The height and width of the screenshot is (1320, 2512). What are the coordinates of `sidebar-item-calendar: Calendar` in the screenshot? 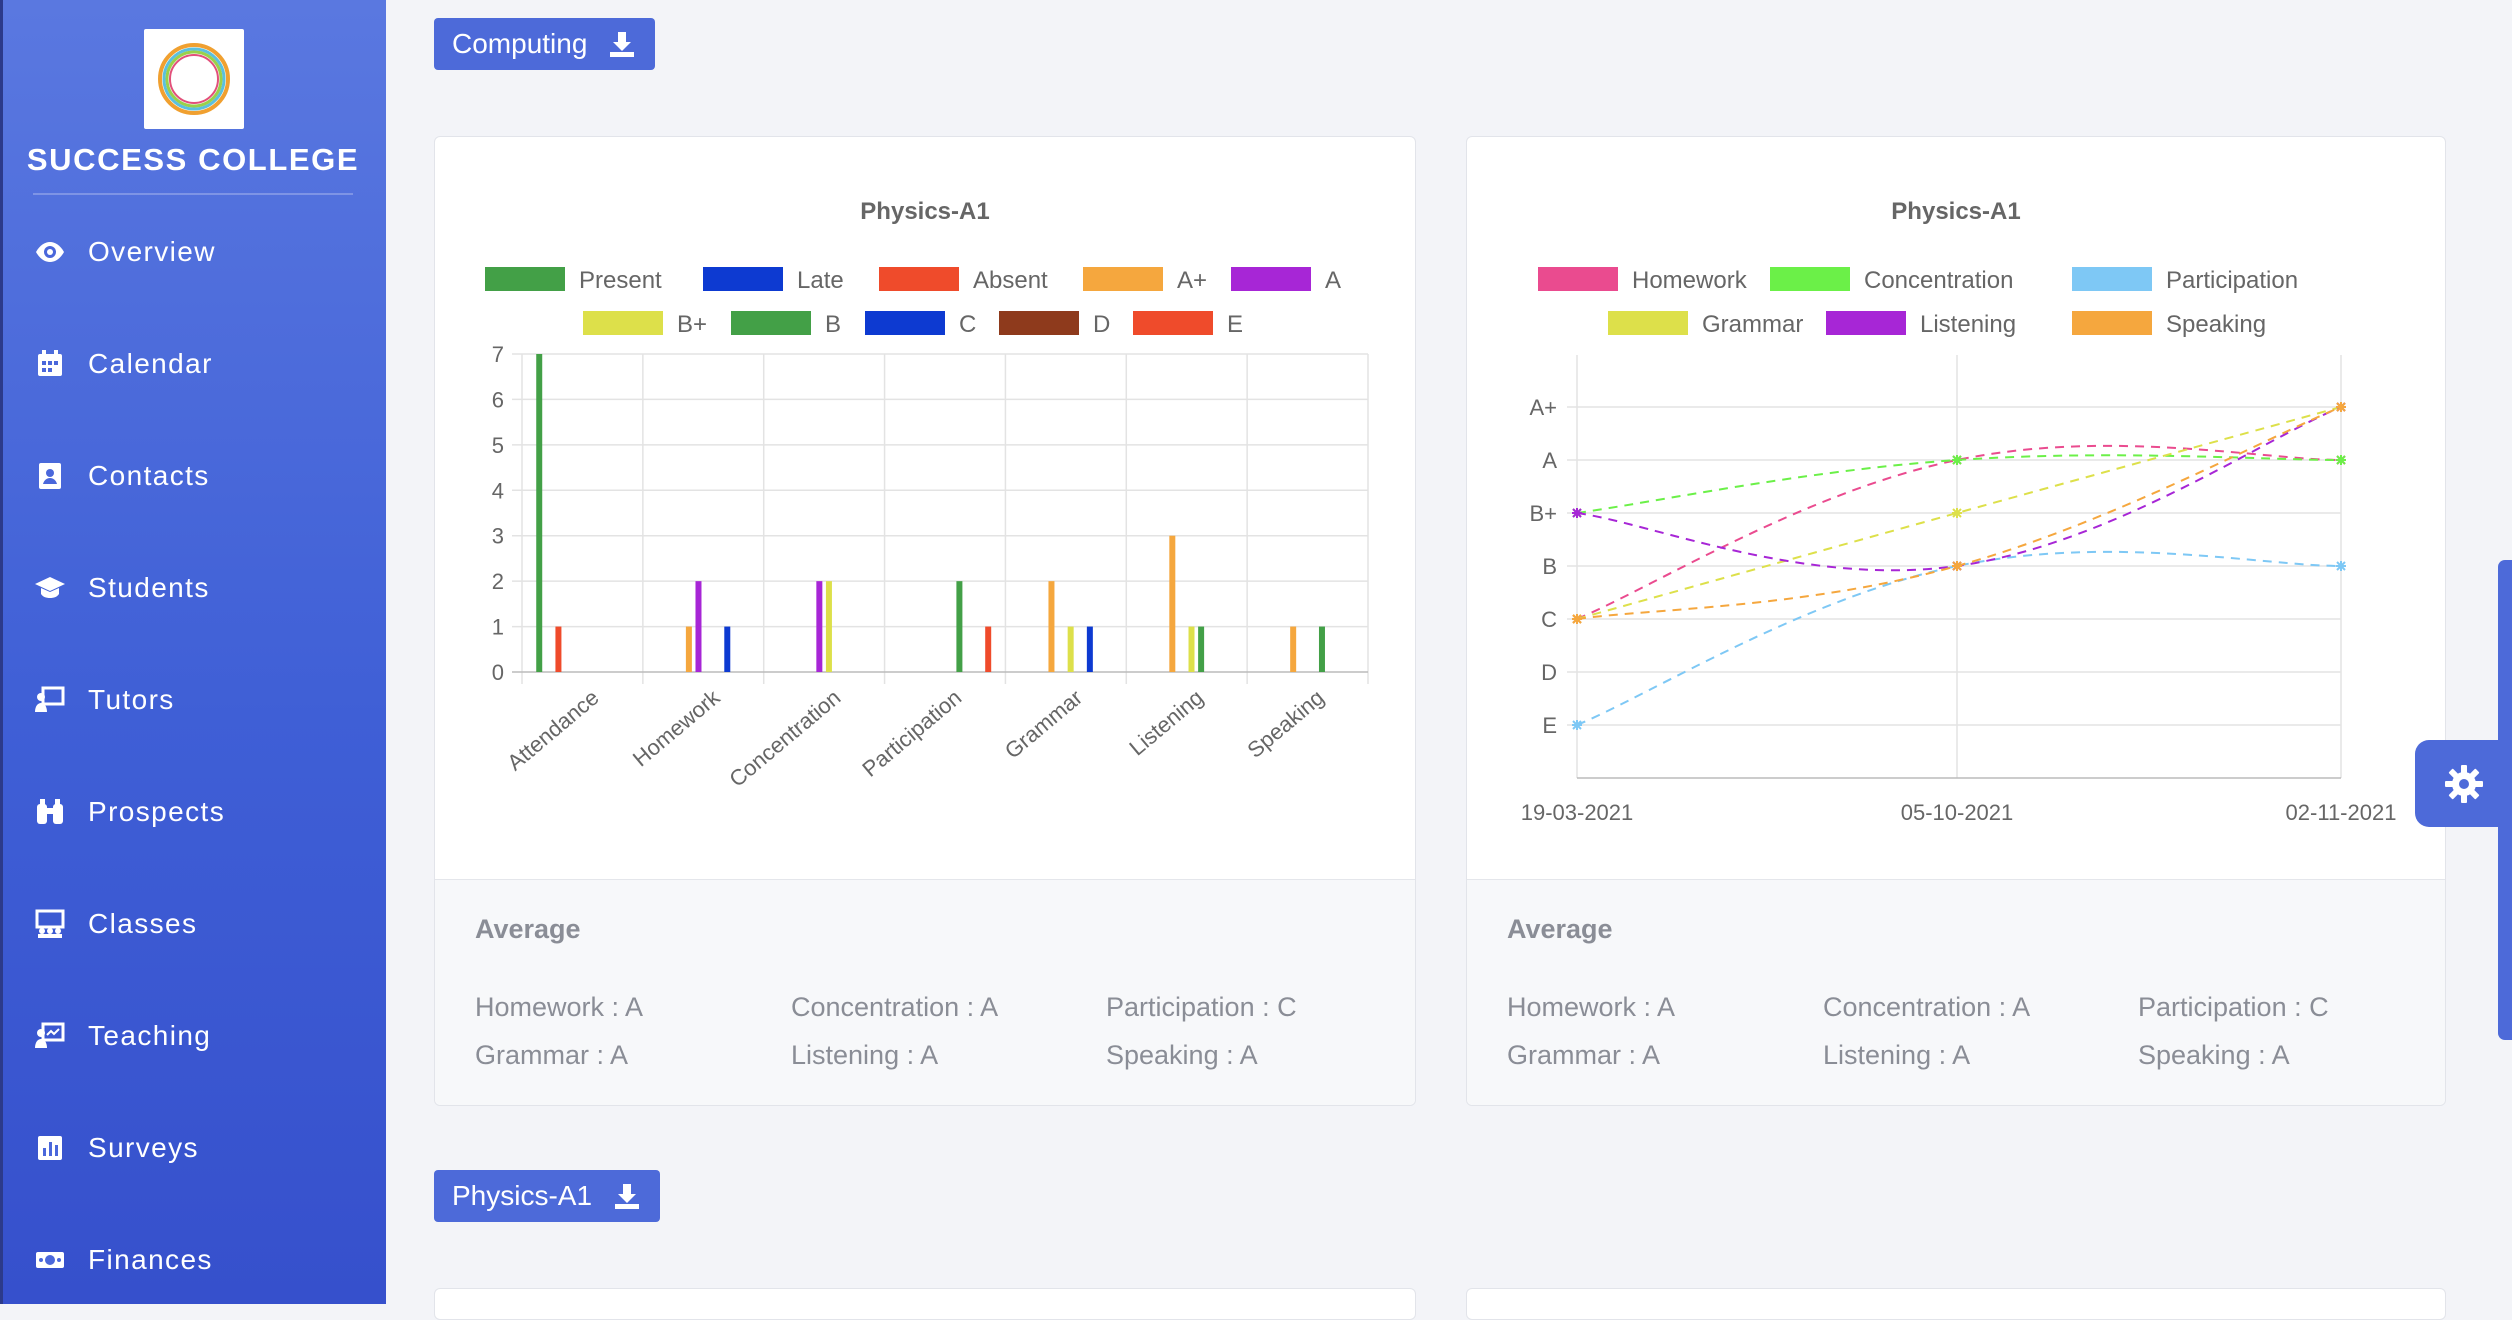 It's located at (193, 364).